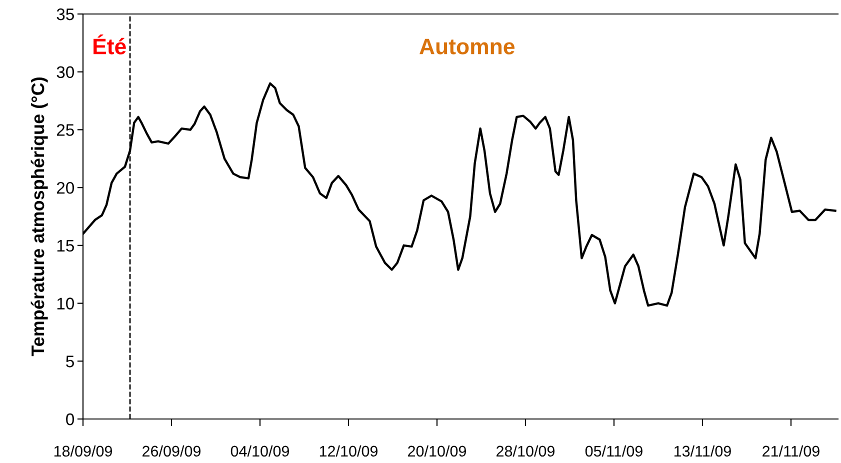 The image size is (841, 463). What do you see at coordinates (613, 451) in the screenshot?
I see `x-tick-label: 05/11/09` at bounding box center [613, 451].